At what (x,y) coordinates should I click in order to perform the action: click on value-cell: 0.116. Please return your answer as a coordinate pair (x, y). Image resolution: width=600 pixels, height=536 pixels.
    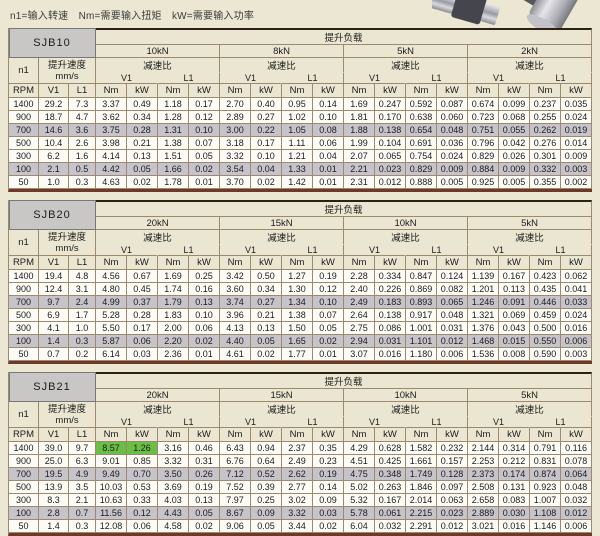
    Looking at the image, I should click on (577, 448).